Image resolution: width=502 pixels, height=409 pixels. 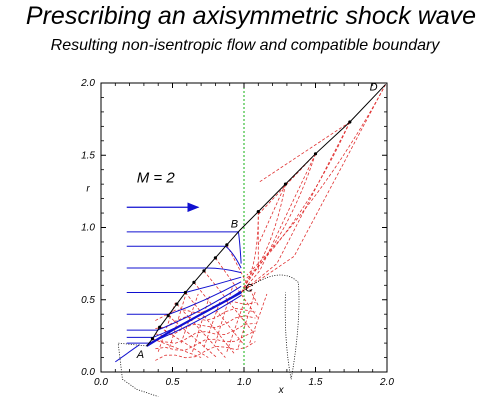 I want to click on y-tick-label: 1.5, so click(x=88, y=155).